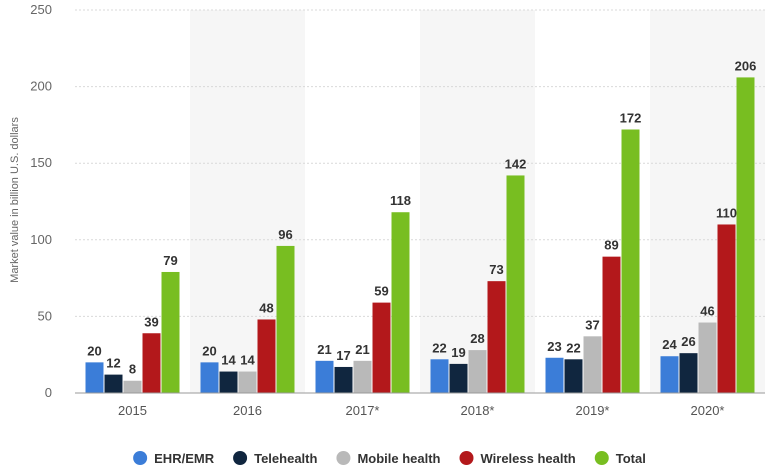 This screenshot has height=469, width=772. What do you see at coordinates (343, 355) in the screenshot?
I see `data-label: 17` at bounding box center [343, 355].